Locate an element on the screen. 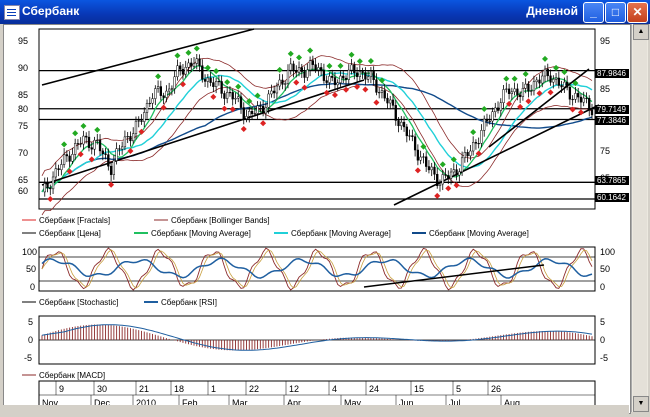  price-tick-left: 65 is located at coordinates (23, 180).